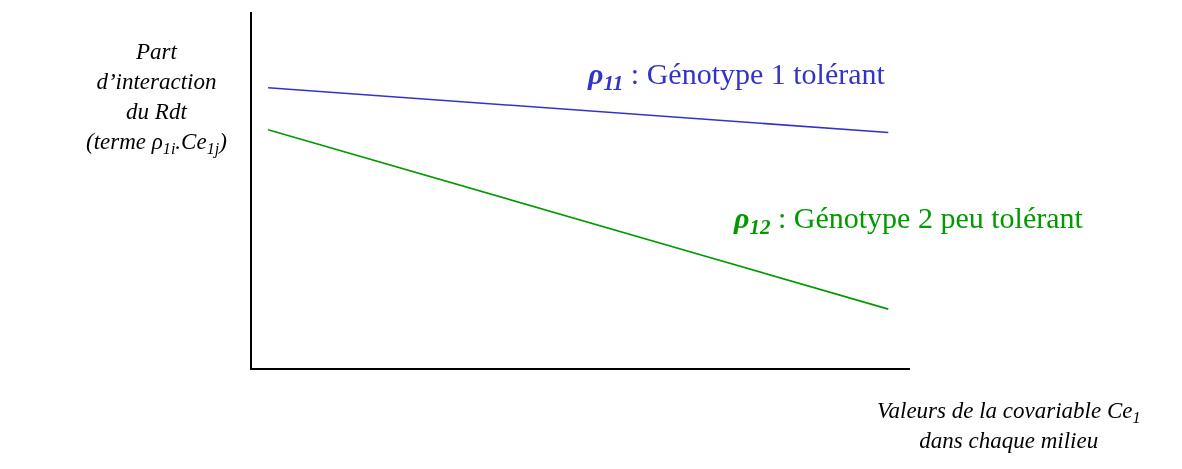 The height and width of the screenshot is (469, 1182). Describe the element at coordinates (156, 98) in the screenshot. I see `y-axis-title: Part d’interaction du Rdt (terme ρ$_{1i}$.Ce$_{1j}$)` at that location.